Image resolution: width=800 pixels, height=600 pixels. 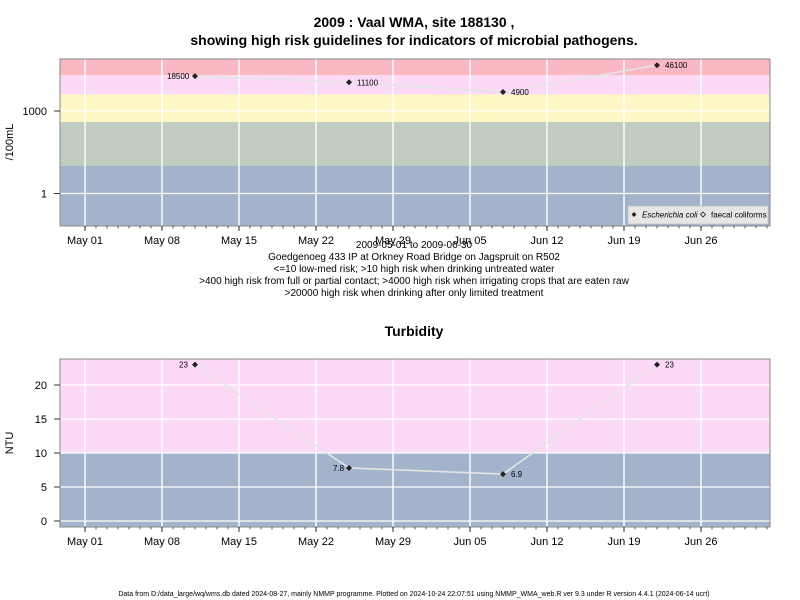 I want to click on caption-date-range: 2009-05-01 to 2009-06-30, so click(x=414, y=245).